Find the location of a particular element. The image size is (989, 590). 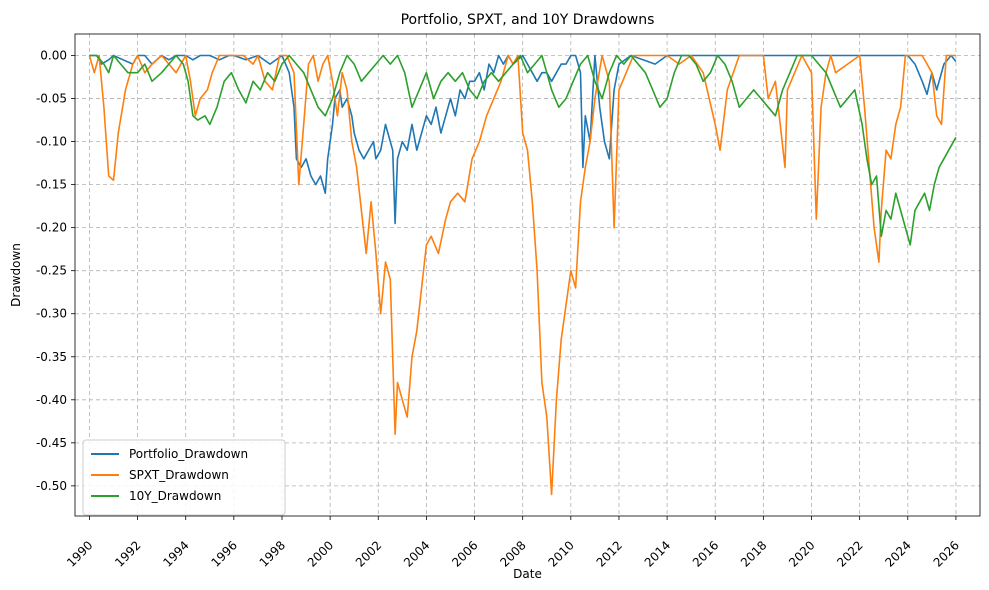

x-tick-label: 2008 is located at coordinates (512, 553).